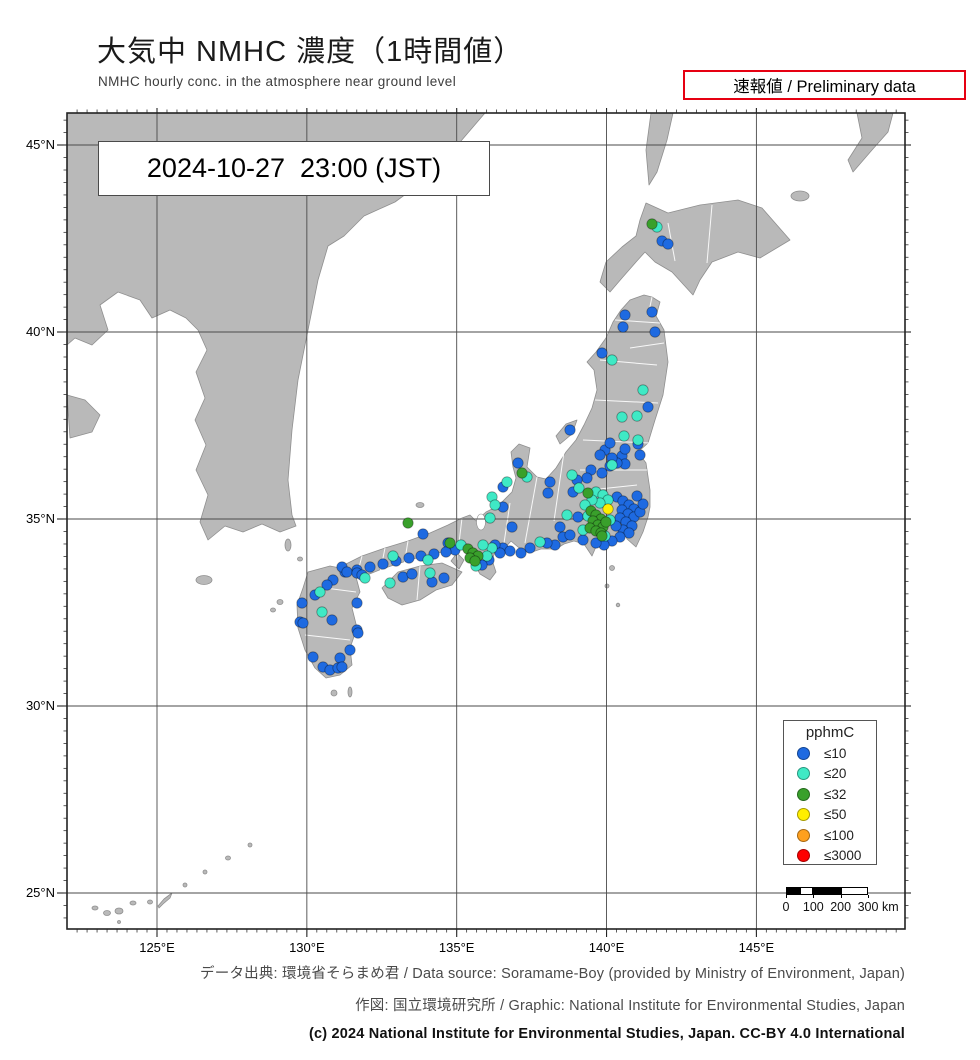 The image size is (980, 1060). I want to click on lat-axis-label: 30°N, so click(40, 705).